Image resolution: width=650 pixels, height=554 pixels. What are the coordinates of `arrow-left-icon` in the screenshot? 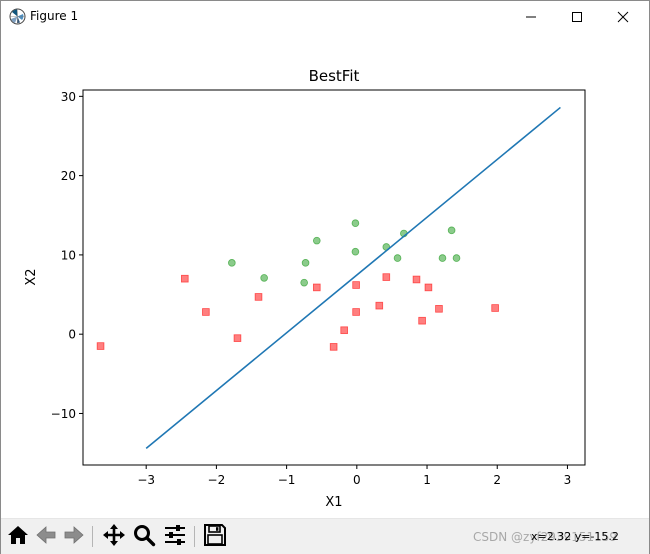 It's located at (46, 537).